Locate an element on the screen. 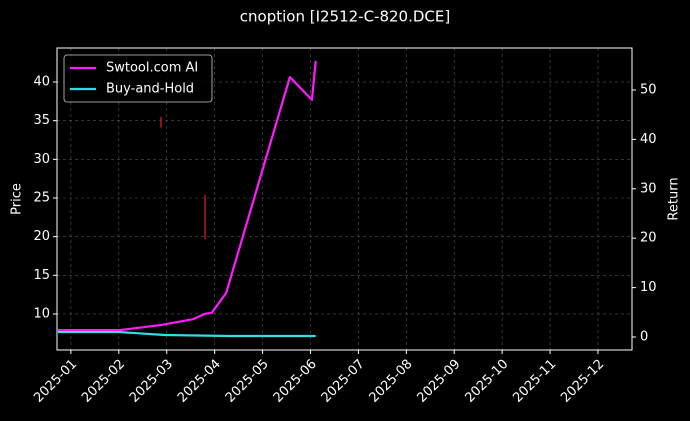  y-axis-label: Price is located at coordinates (17, 199).